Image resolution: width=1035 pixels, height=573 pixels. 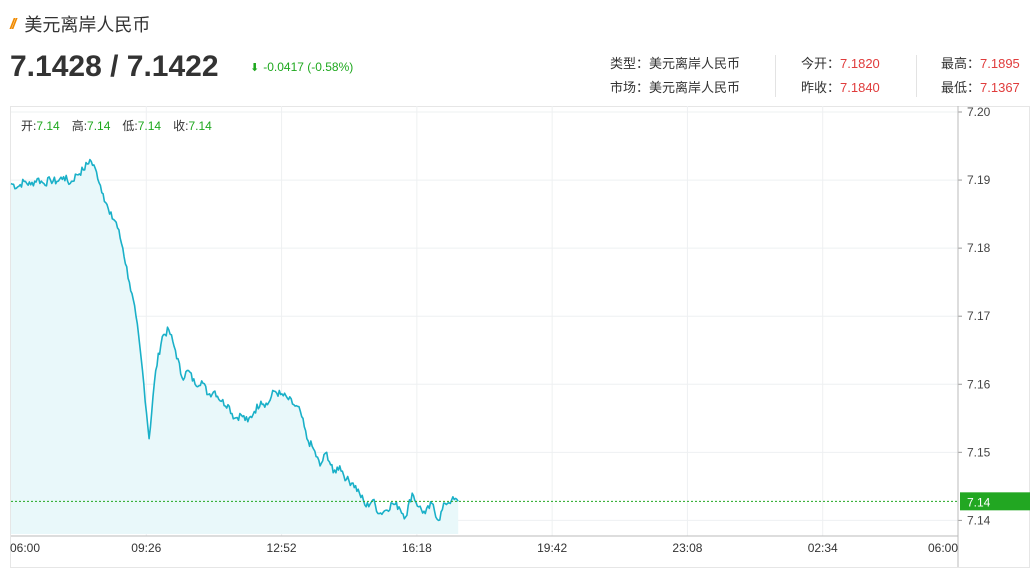 What do you see at coordinates (99, 126) in the screenshot?
I see `ohlc-high-value: 7.14` at bounding box center [99, 126].